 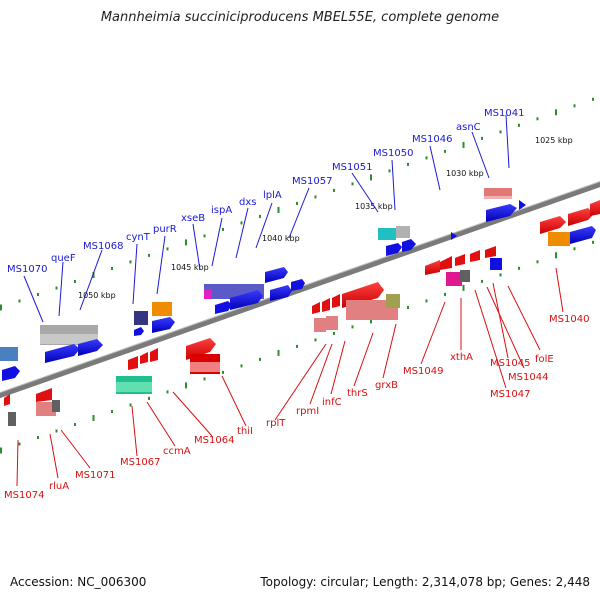 I want to click on gene-label: rluA, so click(x=59, y=486).